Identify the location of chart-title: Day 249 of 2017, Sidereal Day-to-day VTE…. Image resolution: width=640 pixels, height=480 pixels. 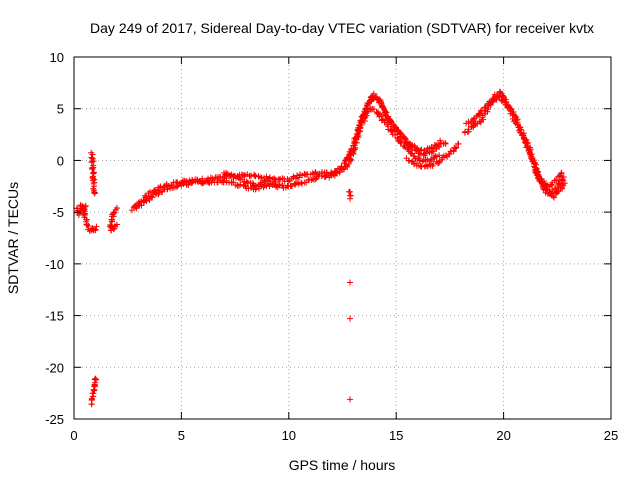
(342, 28).